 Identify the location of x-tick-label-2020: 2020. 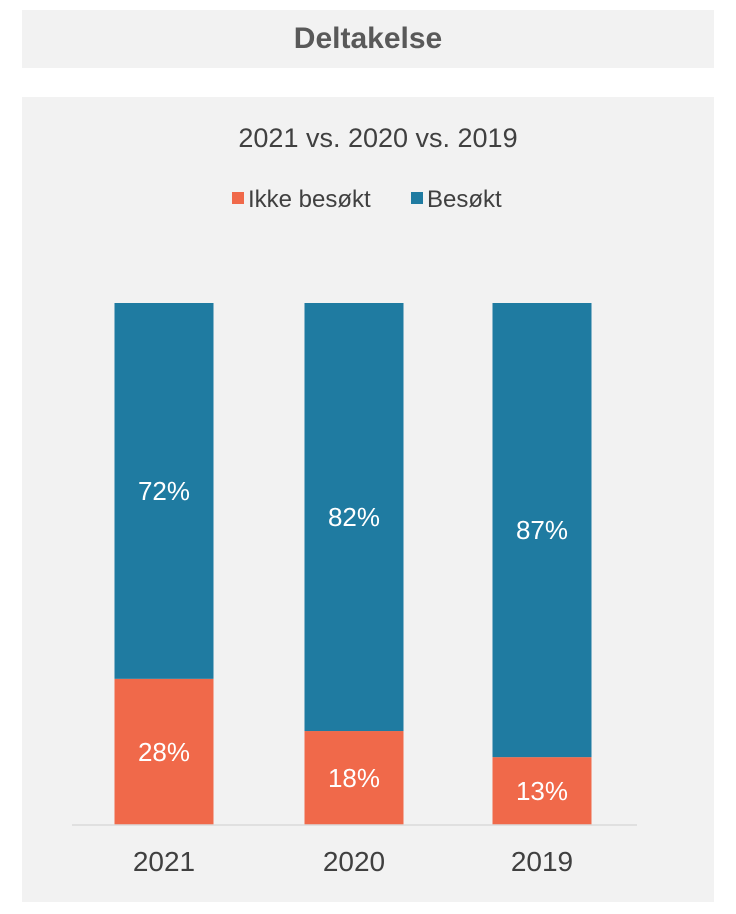
(354, 861).